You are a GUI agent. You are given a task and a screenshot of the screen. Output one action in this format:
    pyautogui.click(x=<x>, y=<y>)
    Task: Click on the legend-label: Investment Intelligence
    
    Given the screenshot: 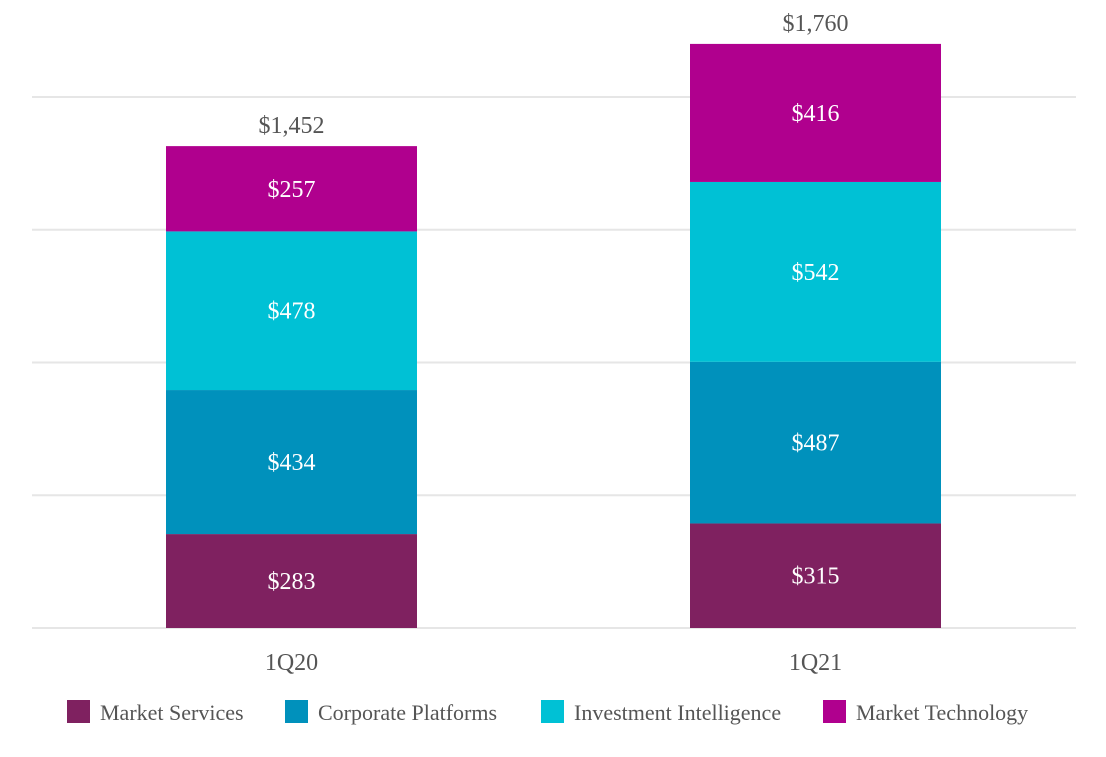 What is the action you would take?
    pyautogui.click(x=677, y=712)
    